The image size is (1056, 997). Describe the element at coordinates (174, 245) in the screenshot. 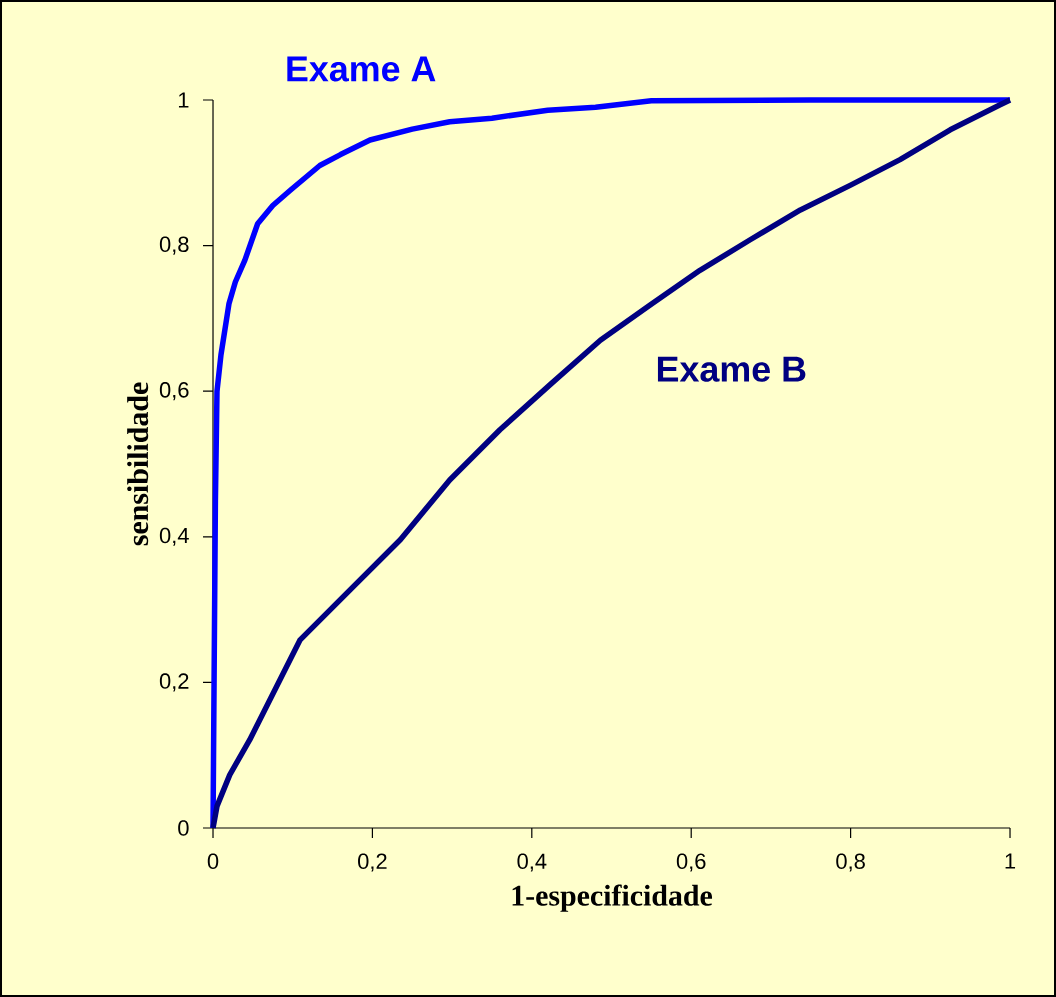

I see `y-tick-label: 0,8` at that location.